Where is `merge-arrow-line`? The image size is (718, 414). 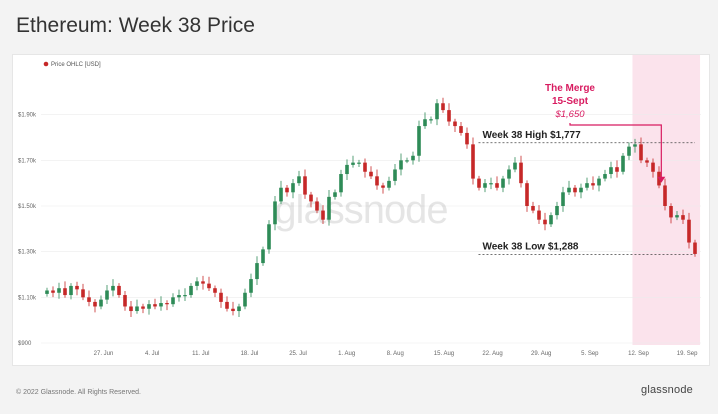
merge-arrow-line is located at coordinates (615, 152).